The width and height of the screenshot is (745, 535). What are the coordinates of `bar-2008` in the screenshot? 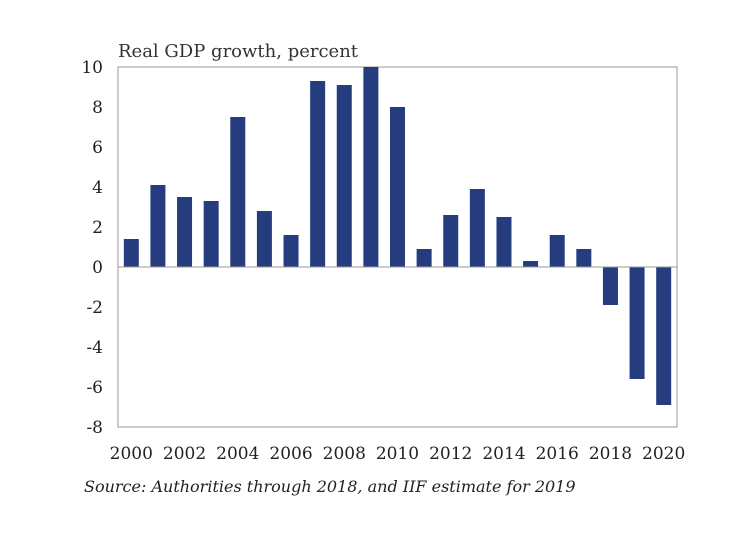 It's located at (344, 176).